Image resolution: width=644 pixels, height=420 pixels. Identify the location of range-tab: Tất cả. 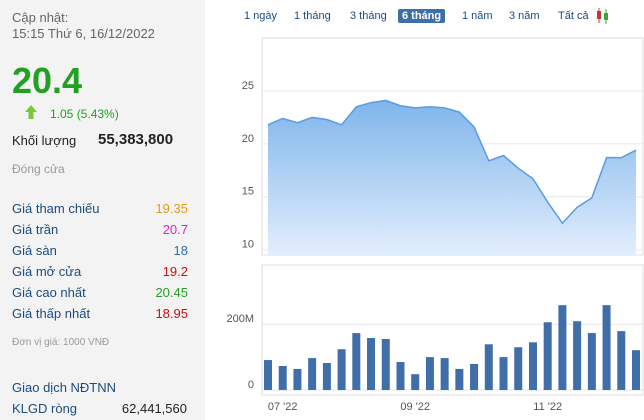
(573, 16).